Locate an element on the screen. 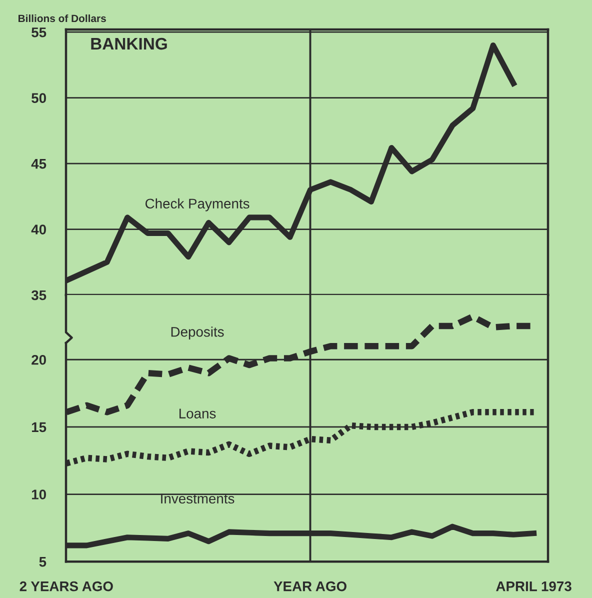 The image size is (592, 598). x-tick-label: APRIL 1973 is located at coordinates (534, 586).